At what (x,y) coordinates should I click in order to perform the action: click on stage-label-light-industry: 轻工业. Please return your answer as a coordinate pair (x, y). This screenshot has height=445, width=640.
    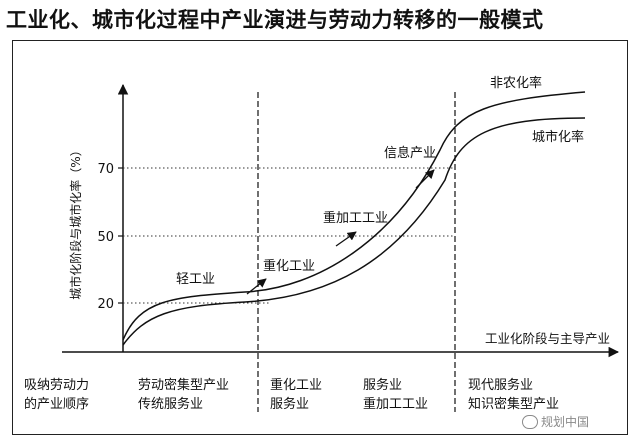
    Looking at the image, I should click on (195, 279).